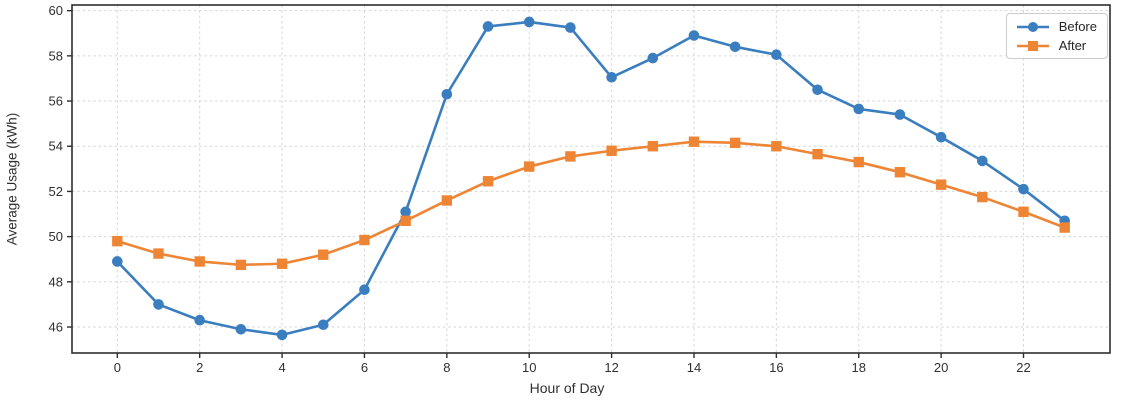 The height and width of the screenshot is (405, 1134). What do you see at coordinates (56, 327) in the screenshot?
I see `y-tick-label: 46` at bounding box center [56, 327].